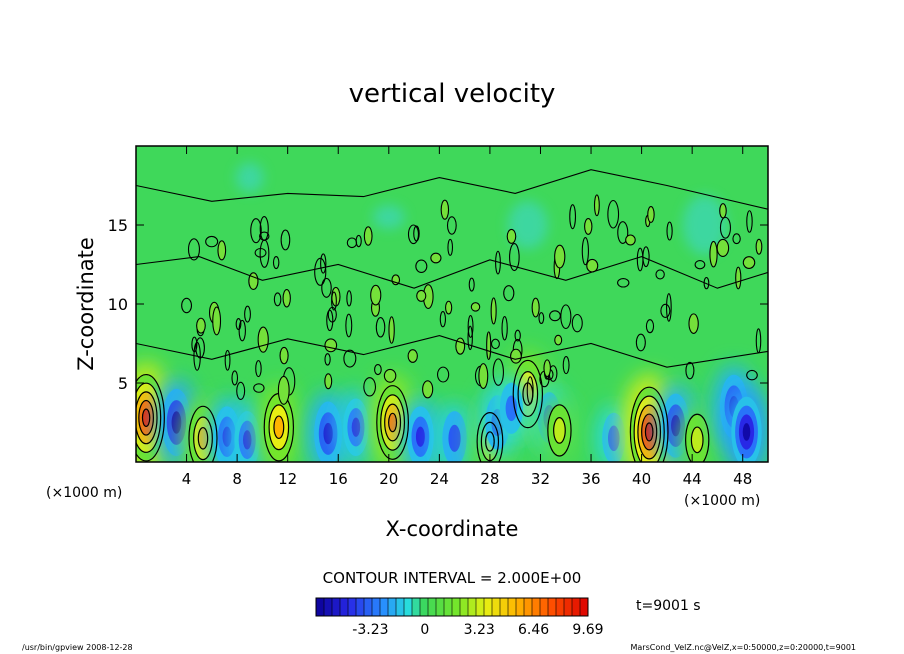 This screenshot has height=654, width=904. What do you see at coordinates (338, 479) in the screenshot?
I see `x-tick-label: 16` at bounding box center [338, 479].